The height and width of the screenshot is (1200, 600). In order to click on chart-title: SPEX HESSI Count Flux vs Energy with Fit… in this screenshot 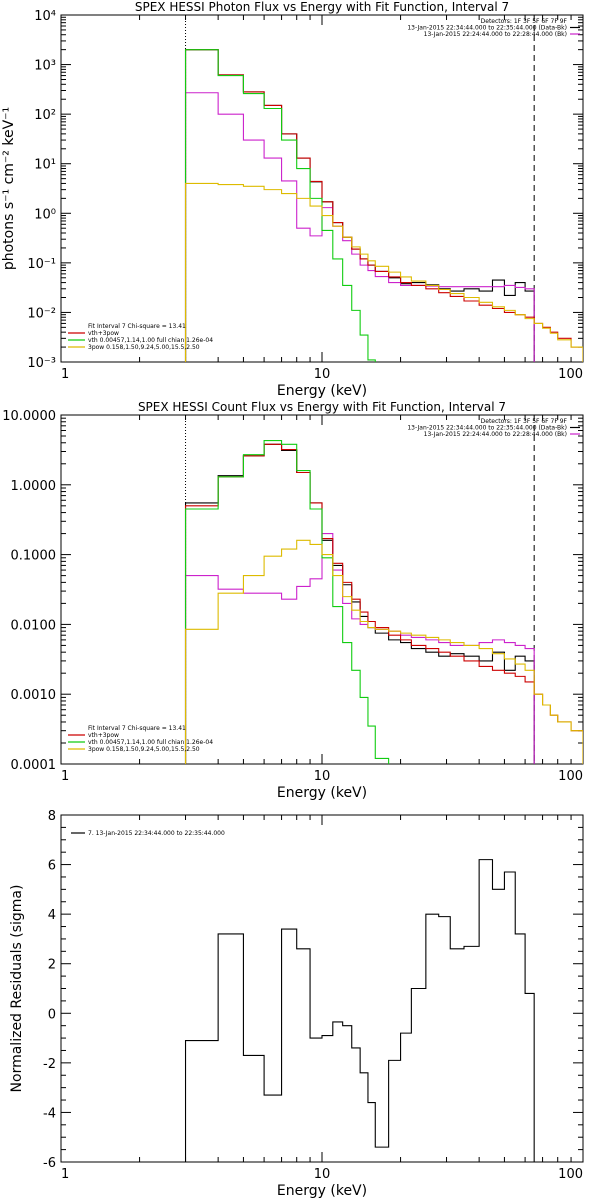, I will do `click(322, 407)`.